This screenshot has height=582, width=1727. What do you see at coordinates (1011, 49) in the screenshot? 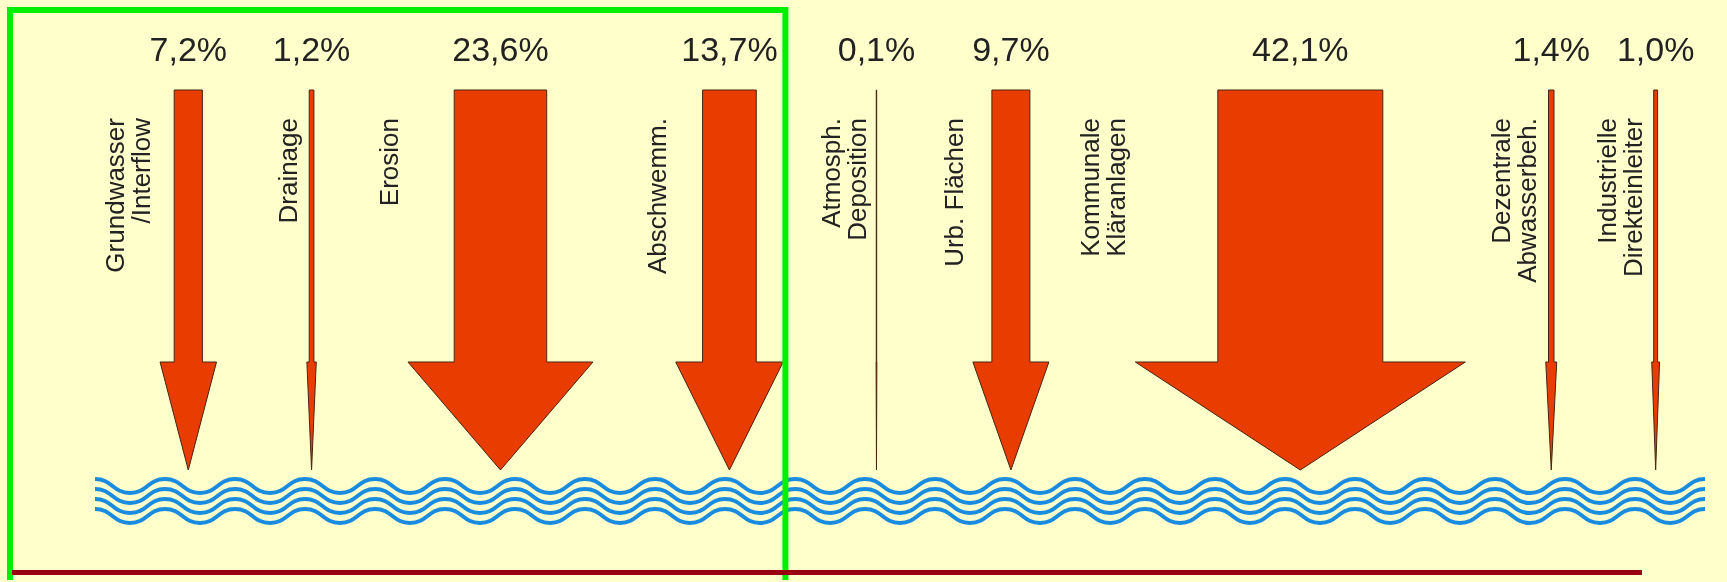
I see `data-label: 9,7%` at bounding box center [1011, 49].